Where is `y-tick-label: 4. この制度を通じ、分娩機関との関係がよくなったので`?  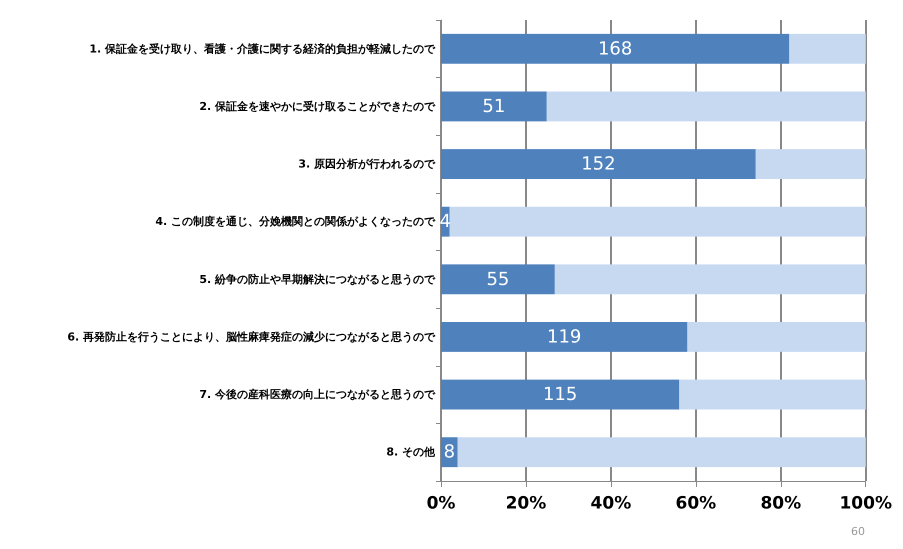 y-tick-label: 4. この制度を通じ、分娩機関との関係がよくなったので is located at coordinates (295, 221).